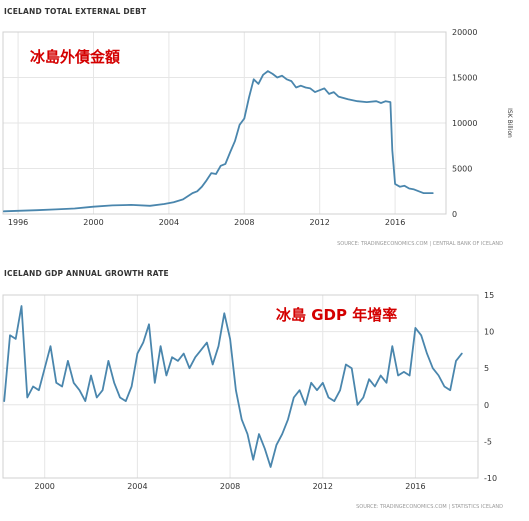  Describe the element at coordinates (490, 478) in the screenshot. I see `y-tick-label: -10` at that location.